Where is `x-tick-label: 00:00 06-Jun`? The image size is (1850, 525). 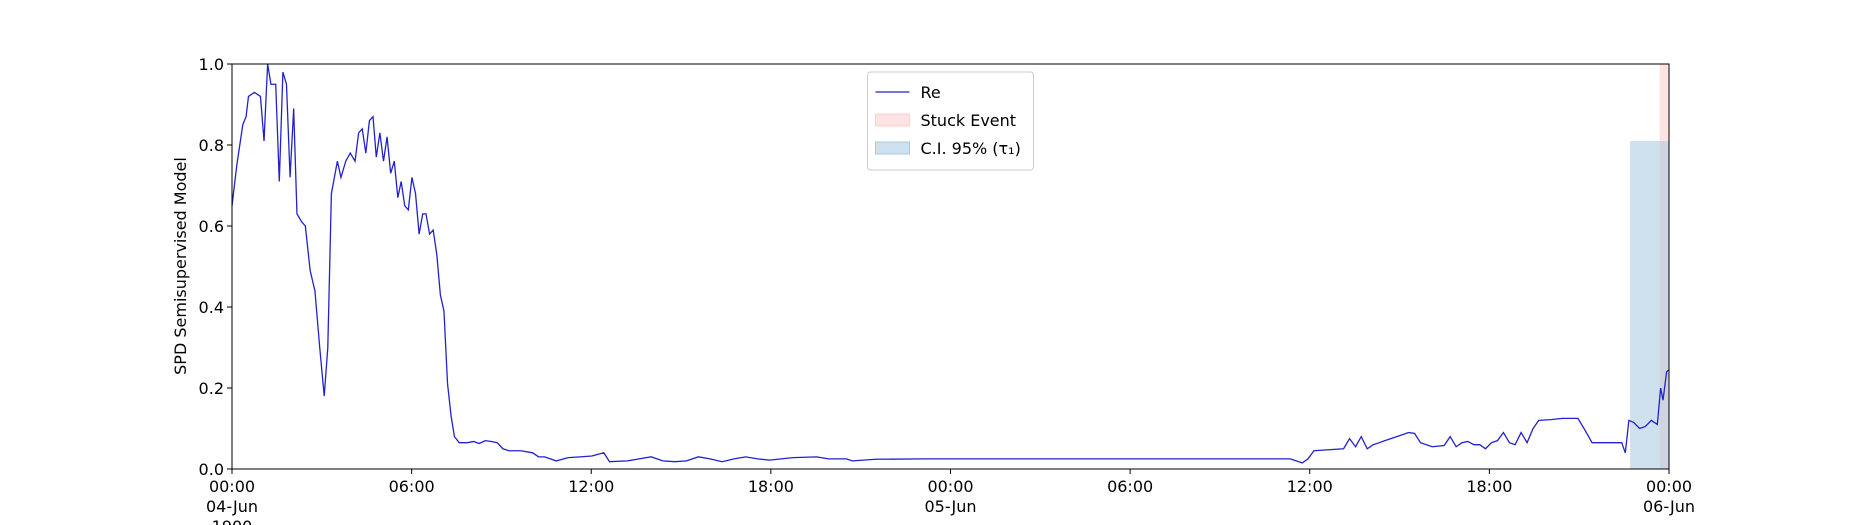 x-tick-label: 00:00 06-Jun is located at coordinates (1669, 496).